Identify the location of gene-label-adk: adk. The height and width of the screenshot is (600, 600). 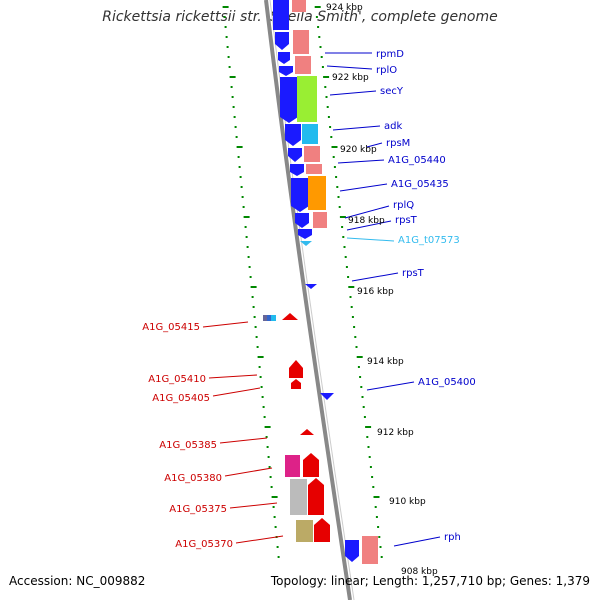
(393, 126).